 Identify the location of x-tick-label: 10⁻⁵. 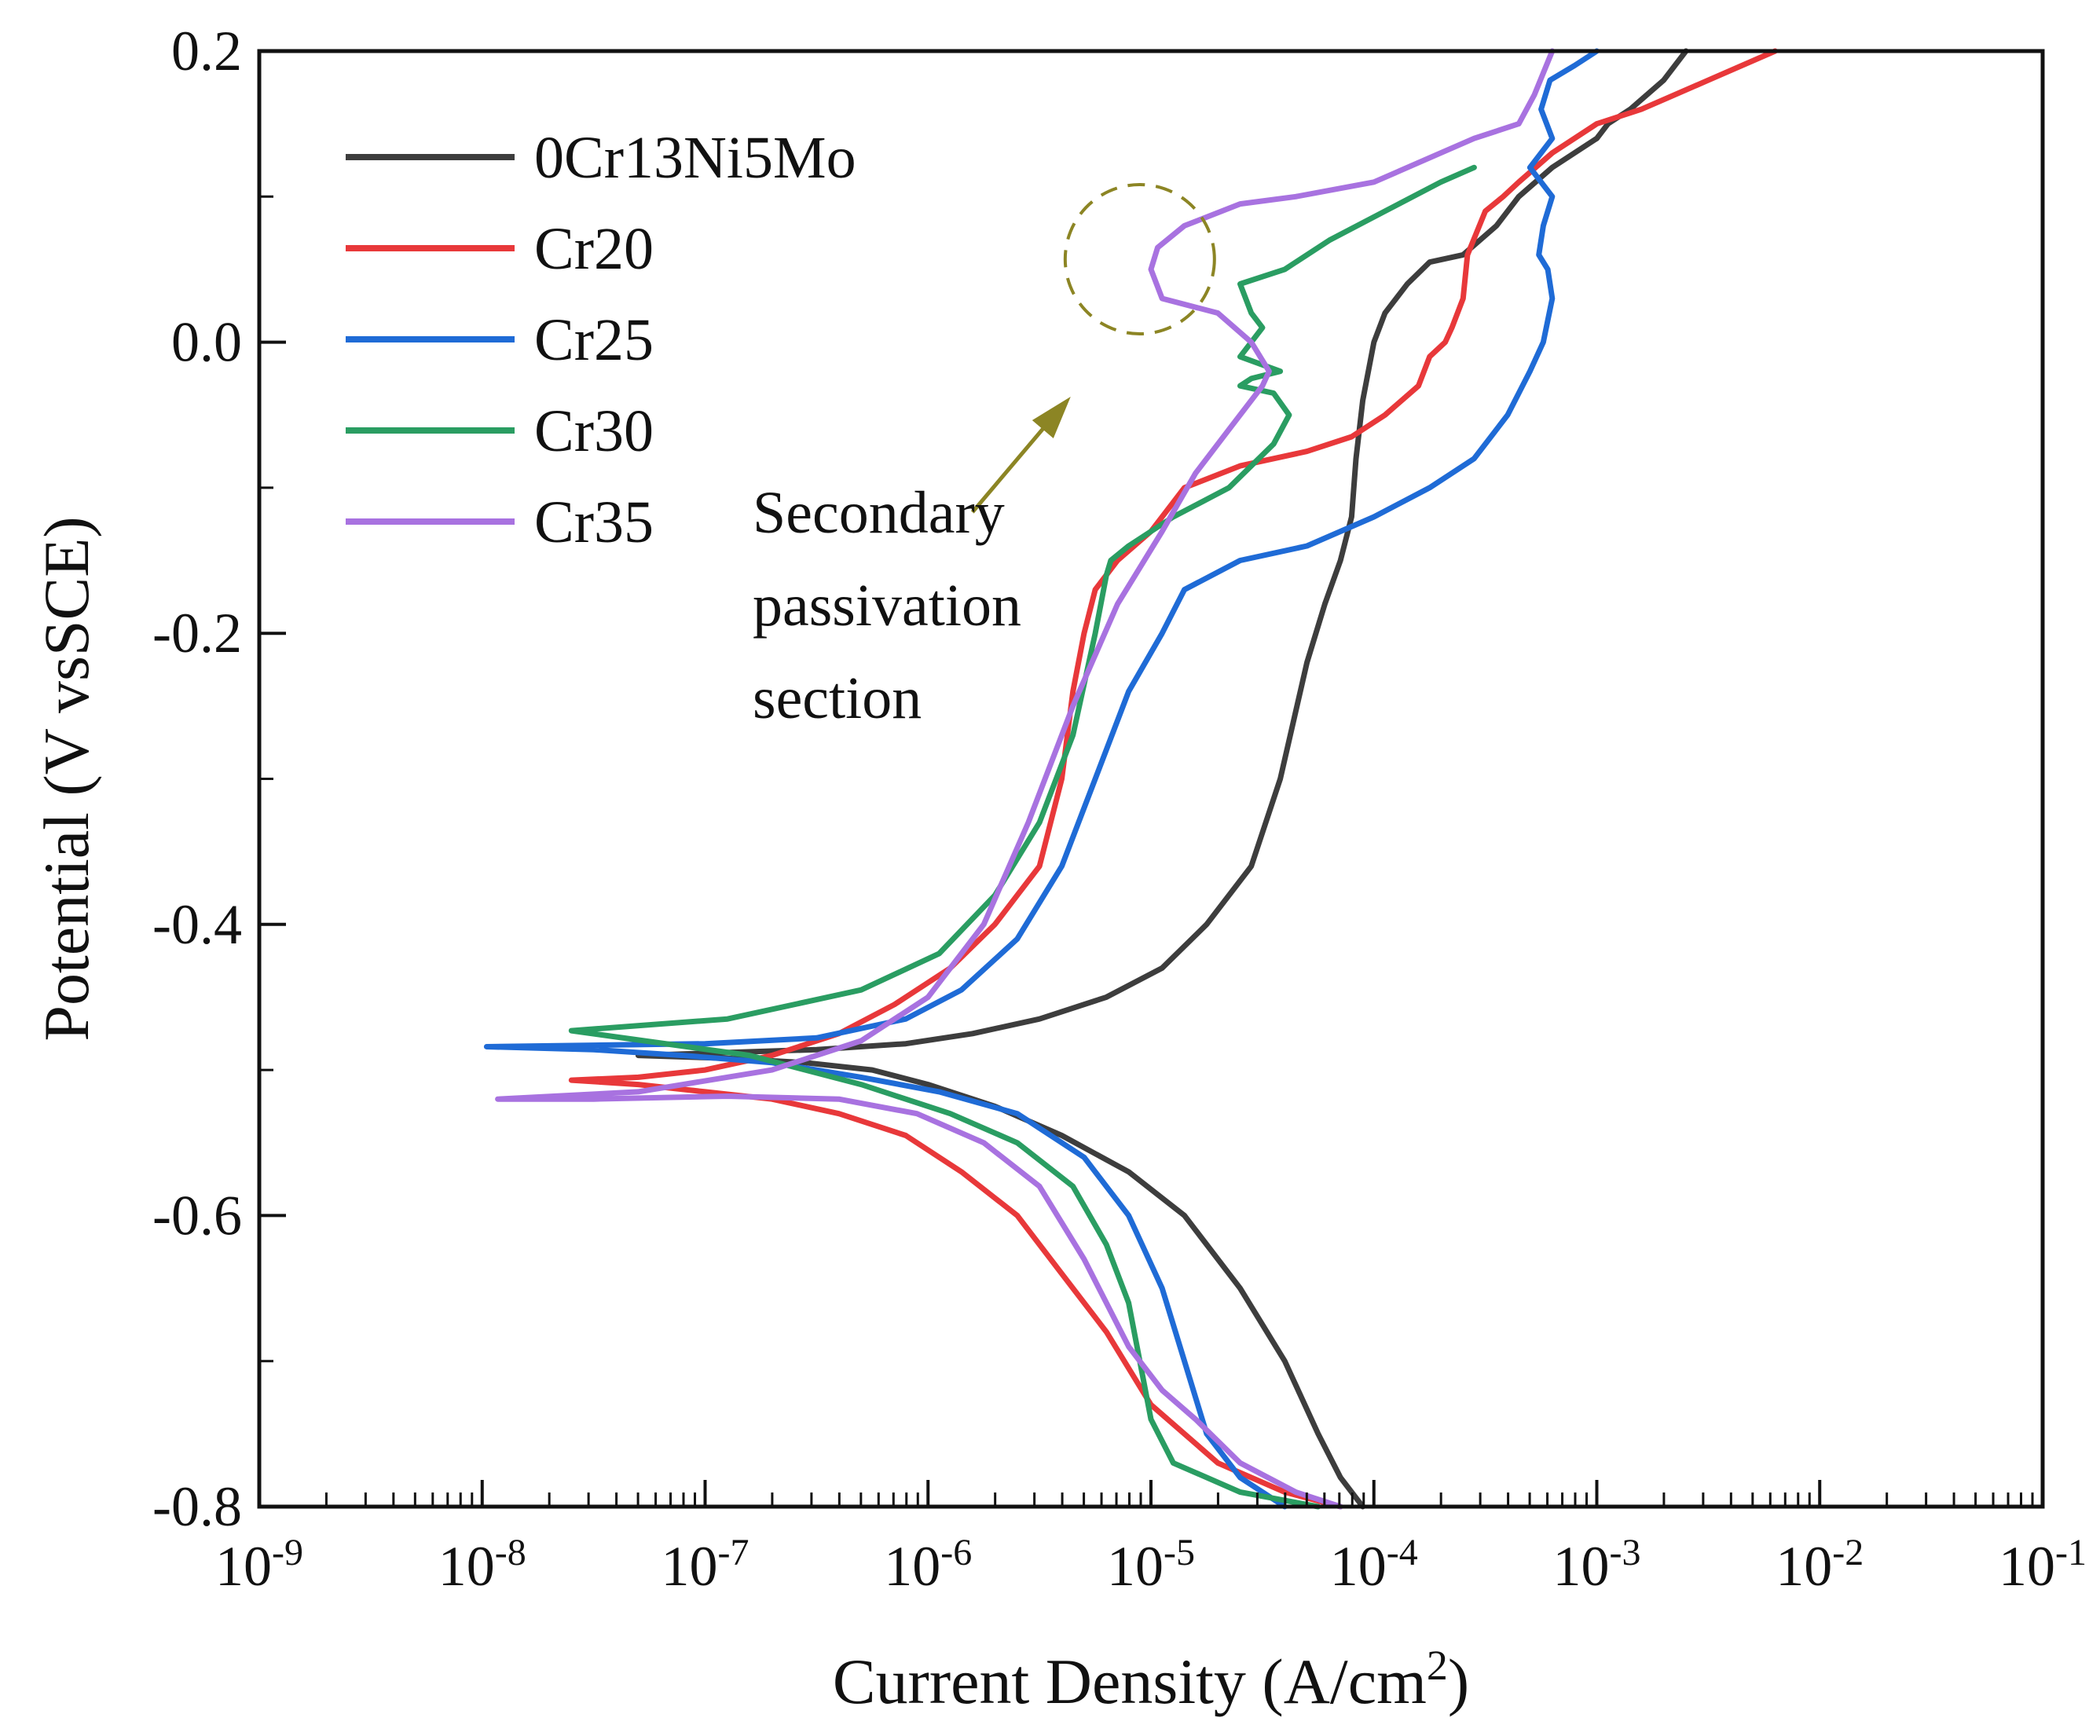
(1151, 1565).